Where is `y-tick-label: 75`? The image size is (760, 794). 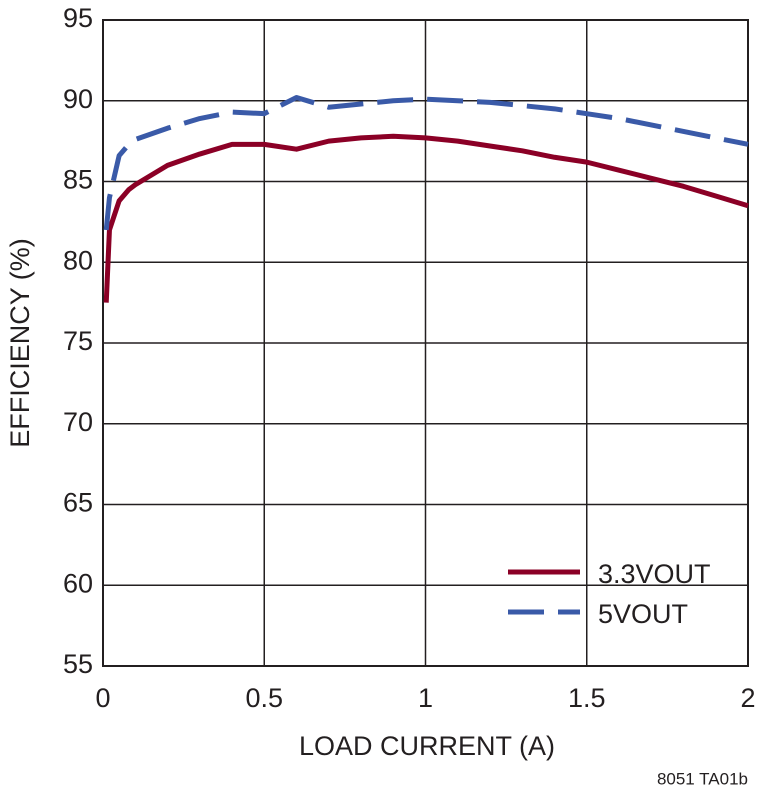 y-tick-label: 75 is located at coordinates (78, 341).